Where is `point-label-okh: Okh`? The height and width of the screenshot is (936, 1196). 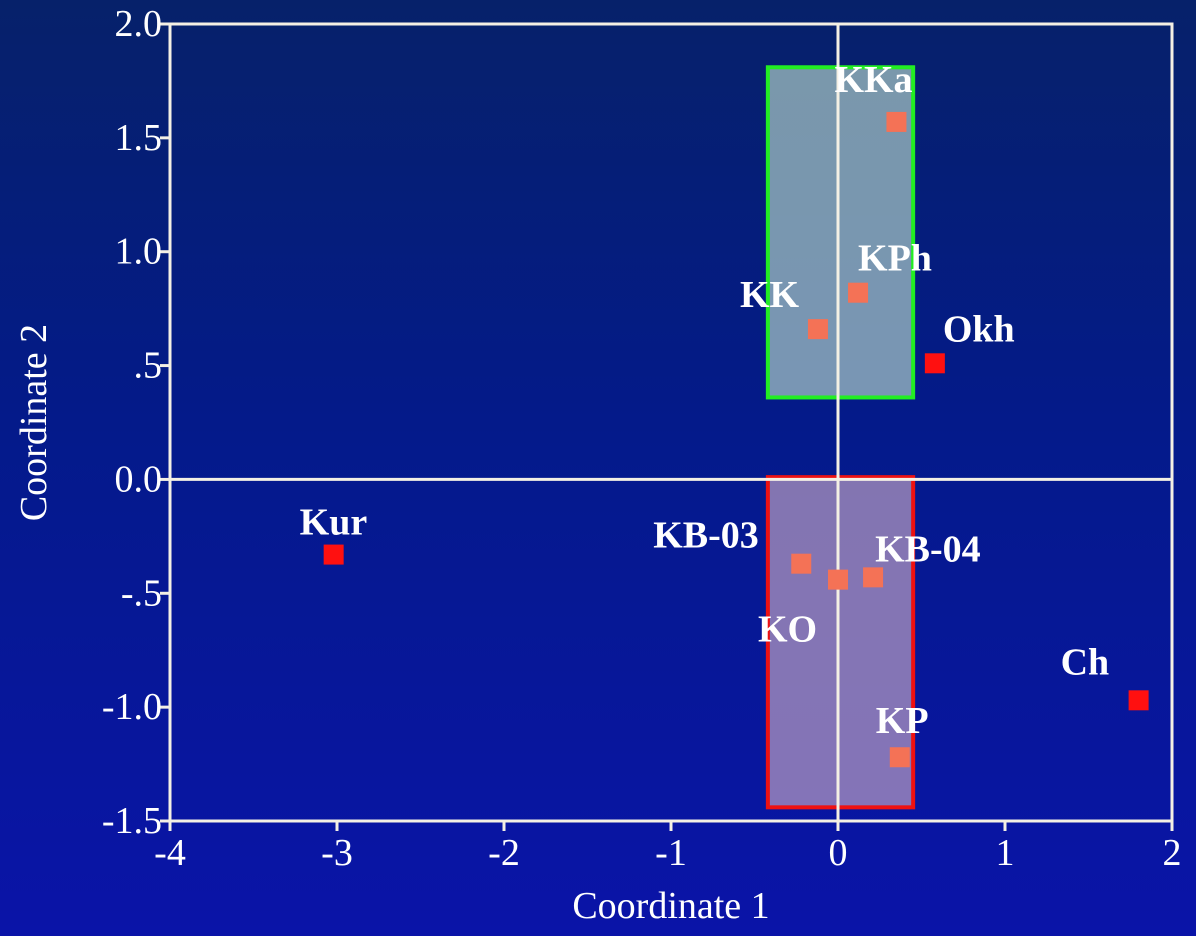 point-label-okh: Okh is located at coordinates (979, 329).